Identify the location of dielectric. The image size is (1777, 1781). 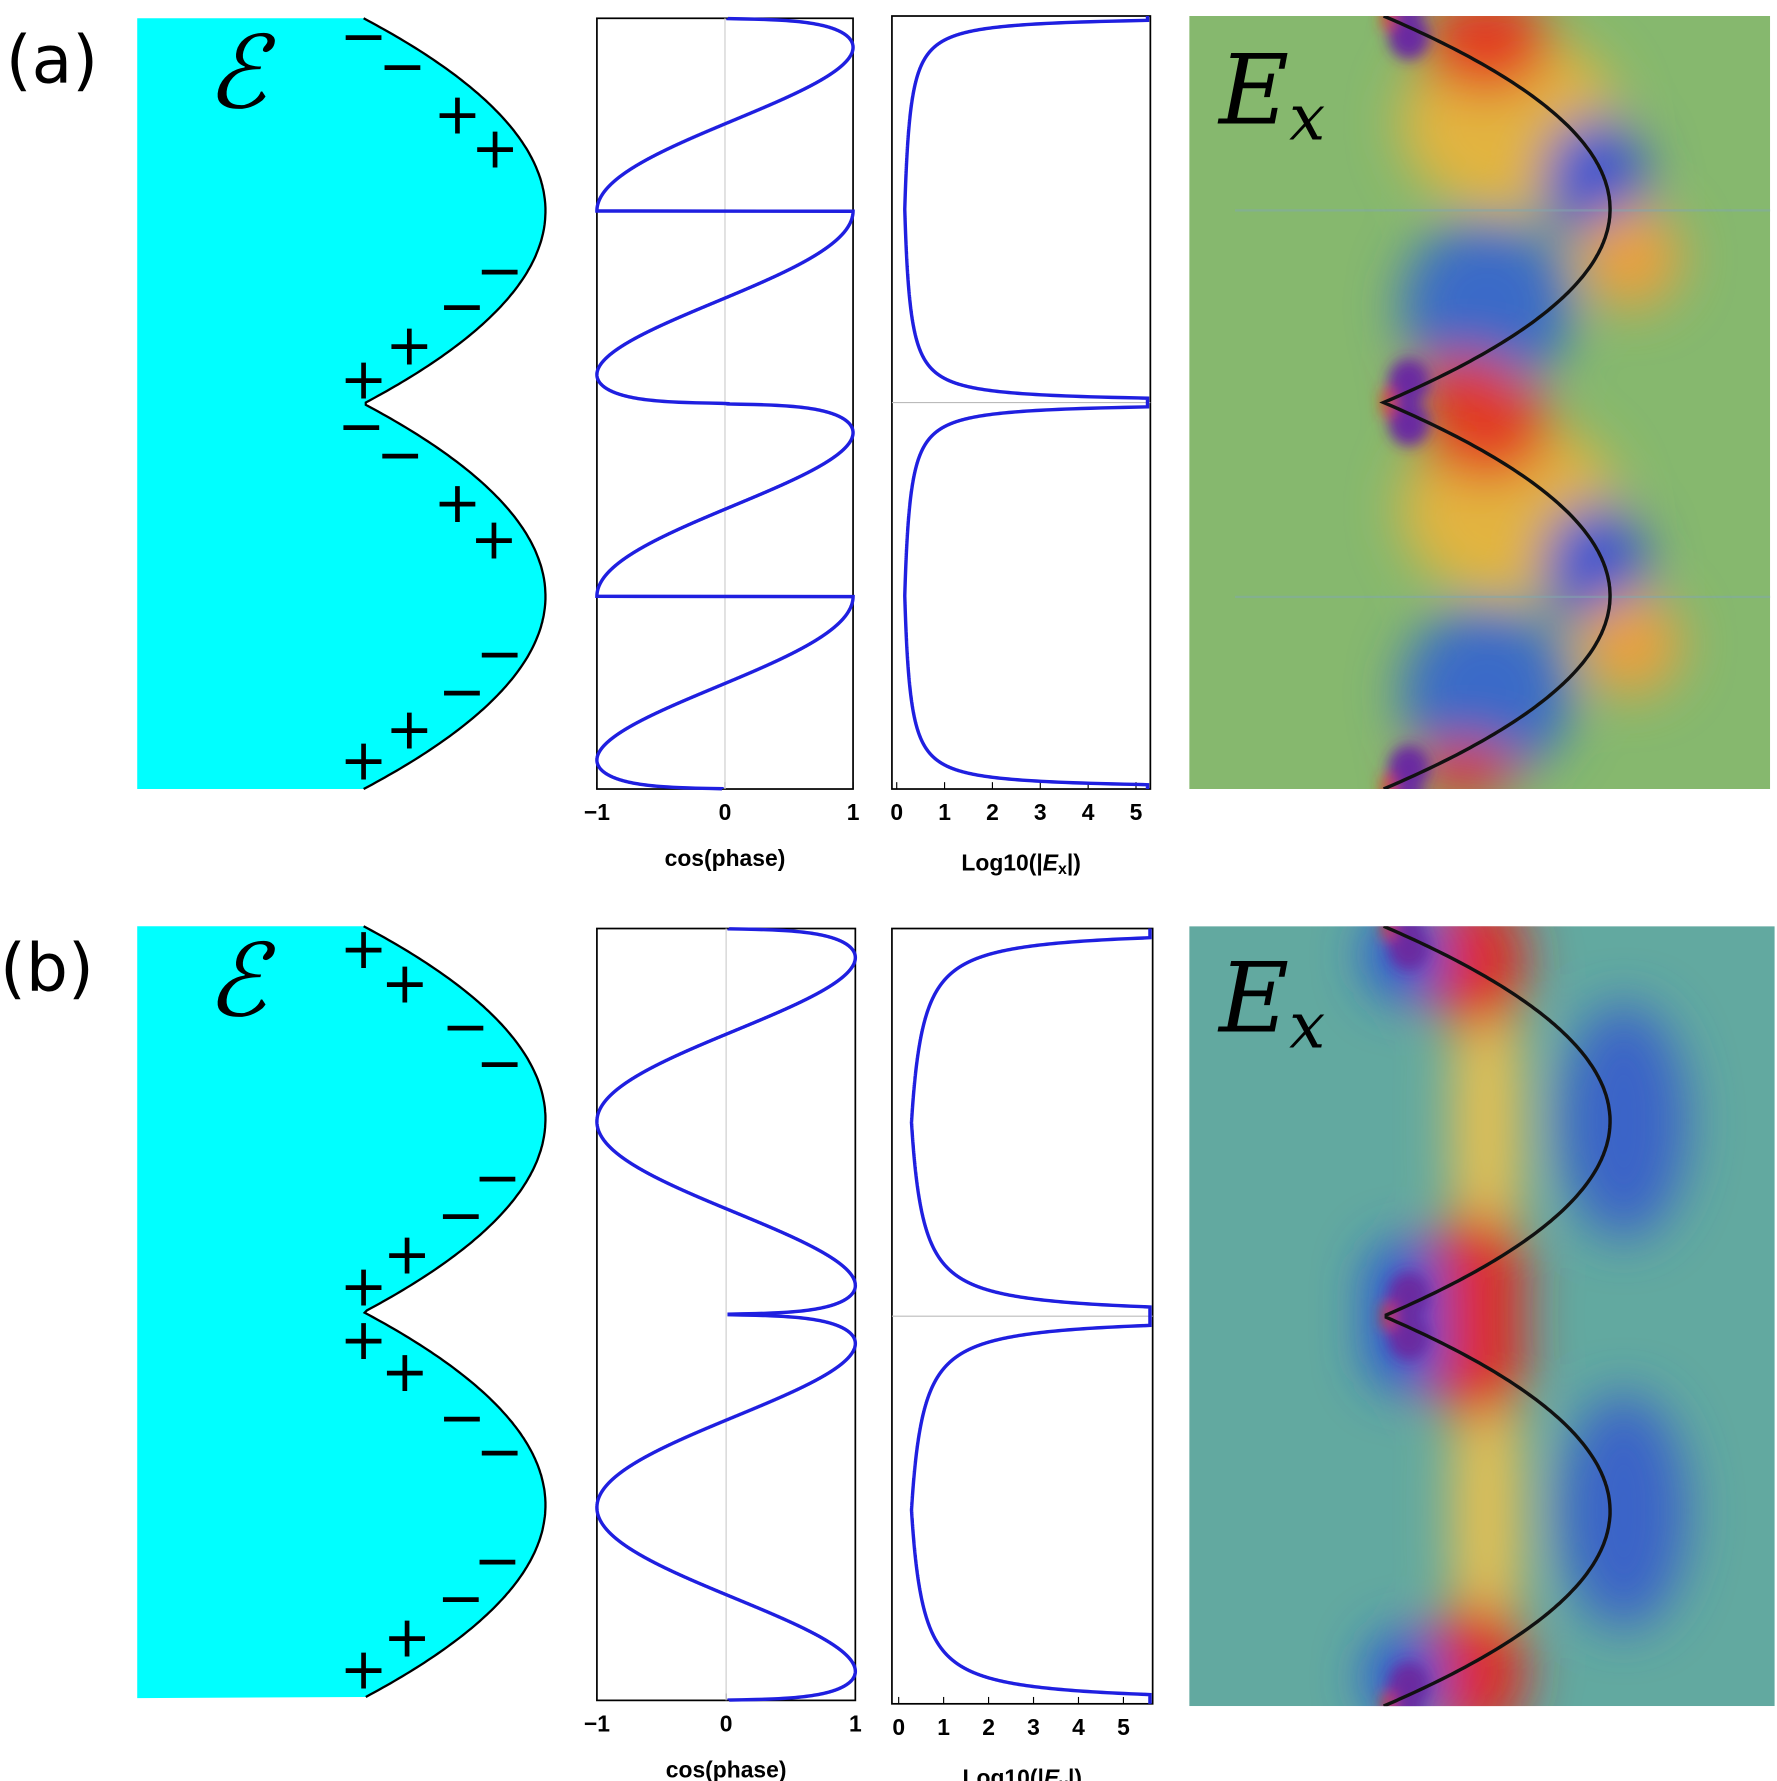
(341, 1312).